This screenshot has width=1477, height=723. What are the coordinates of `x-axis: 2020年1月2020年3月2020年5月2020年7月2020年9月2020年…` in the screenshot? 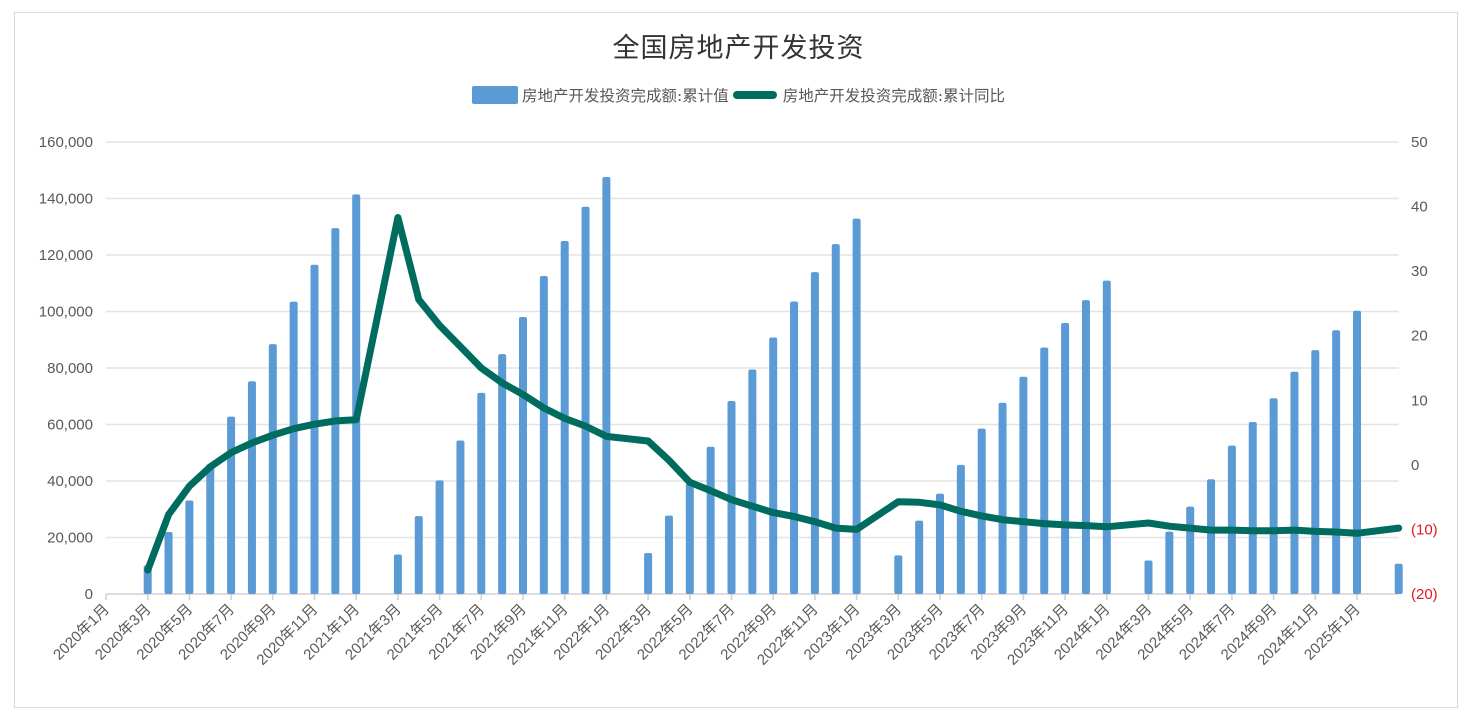 It's located at (707, 631).